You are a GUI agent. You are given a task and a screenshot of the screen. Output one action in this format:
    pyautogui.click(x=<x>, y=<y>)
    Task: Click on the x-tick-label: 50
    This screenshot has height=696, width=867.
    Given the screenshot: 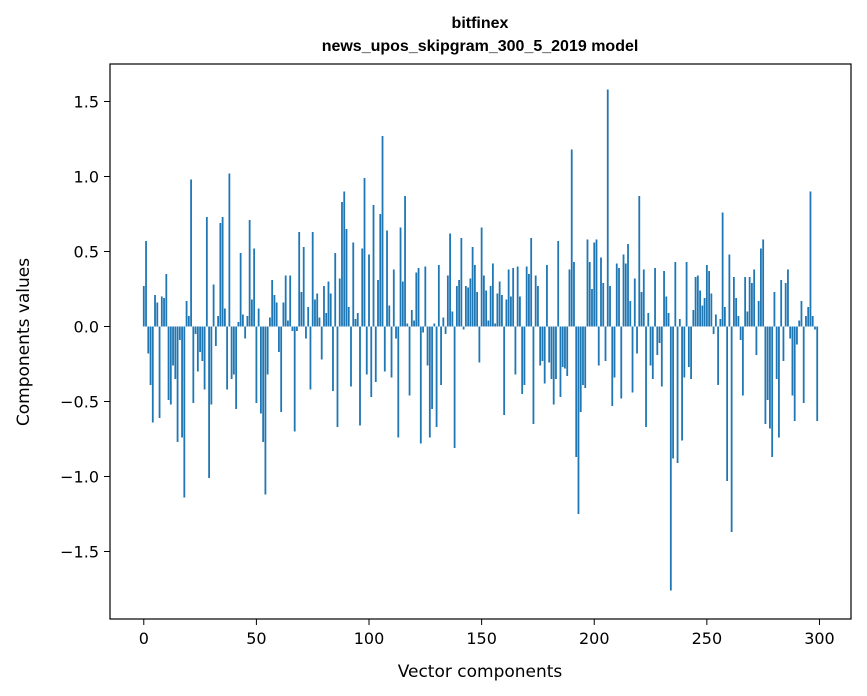 What is the action you would take?
    pyautogui.click(x=256, y=638)
    